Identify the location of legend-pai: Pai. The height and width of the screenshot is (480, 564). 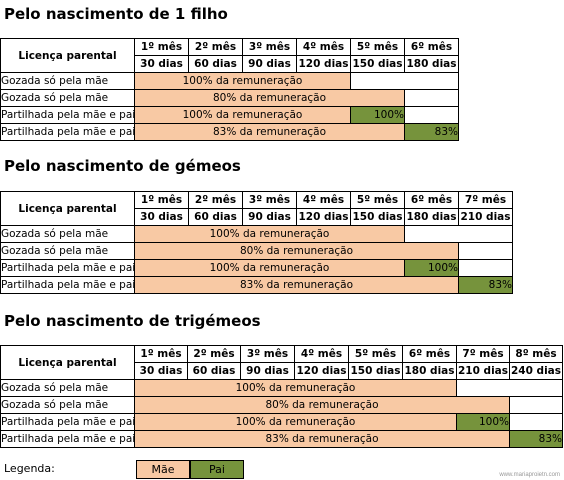
(217, 469).